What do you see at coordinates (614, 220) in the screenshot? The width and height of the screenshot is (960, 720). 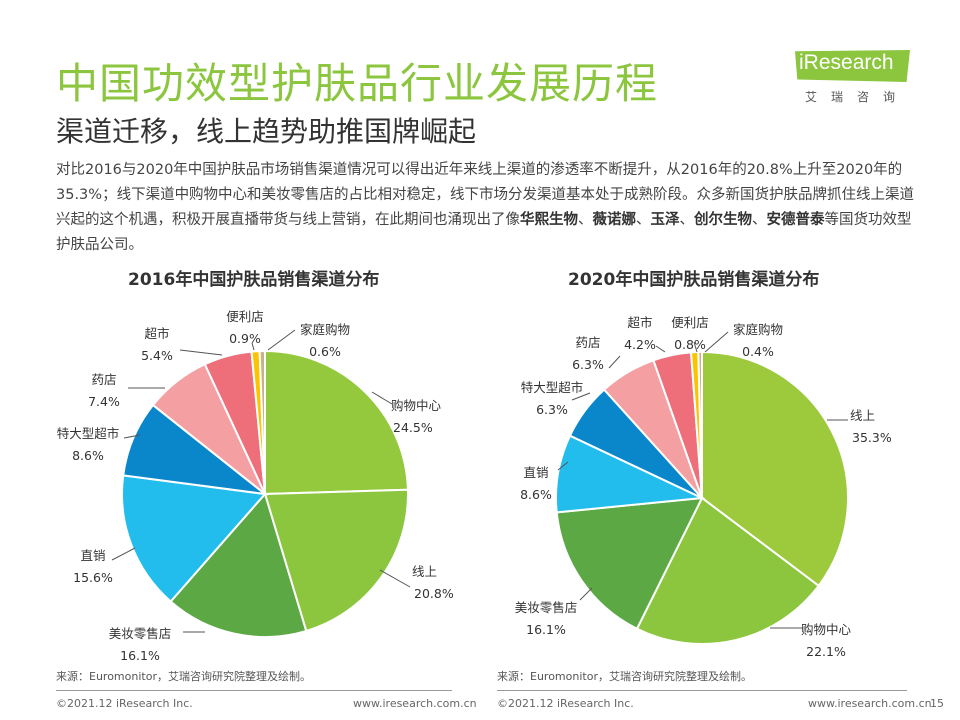 I see `brand-name: 薇诺娜` at bounding box center [614, 220].